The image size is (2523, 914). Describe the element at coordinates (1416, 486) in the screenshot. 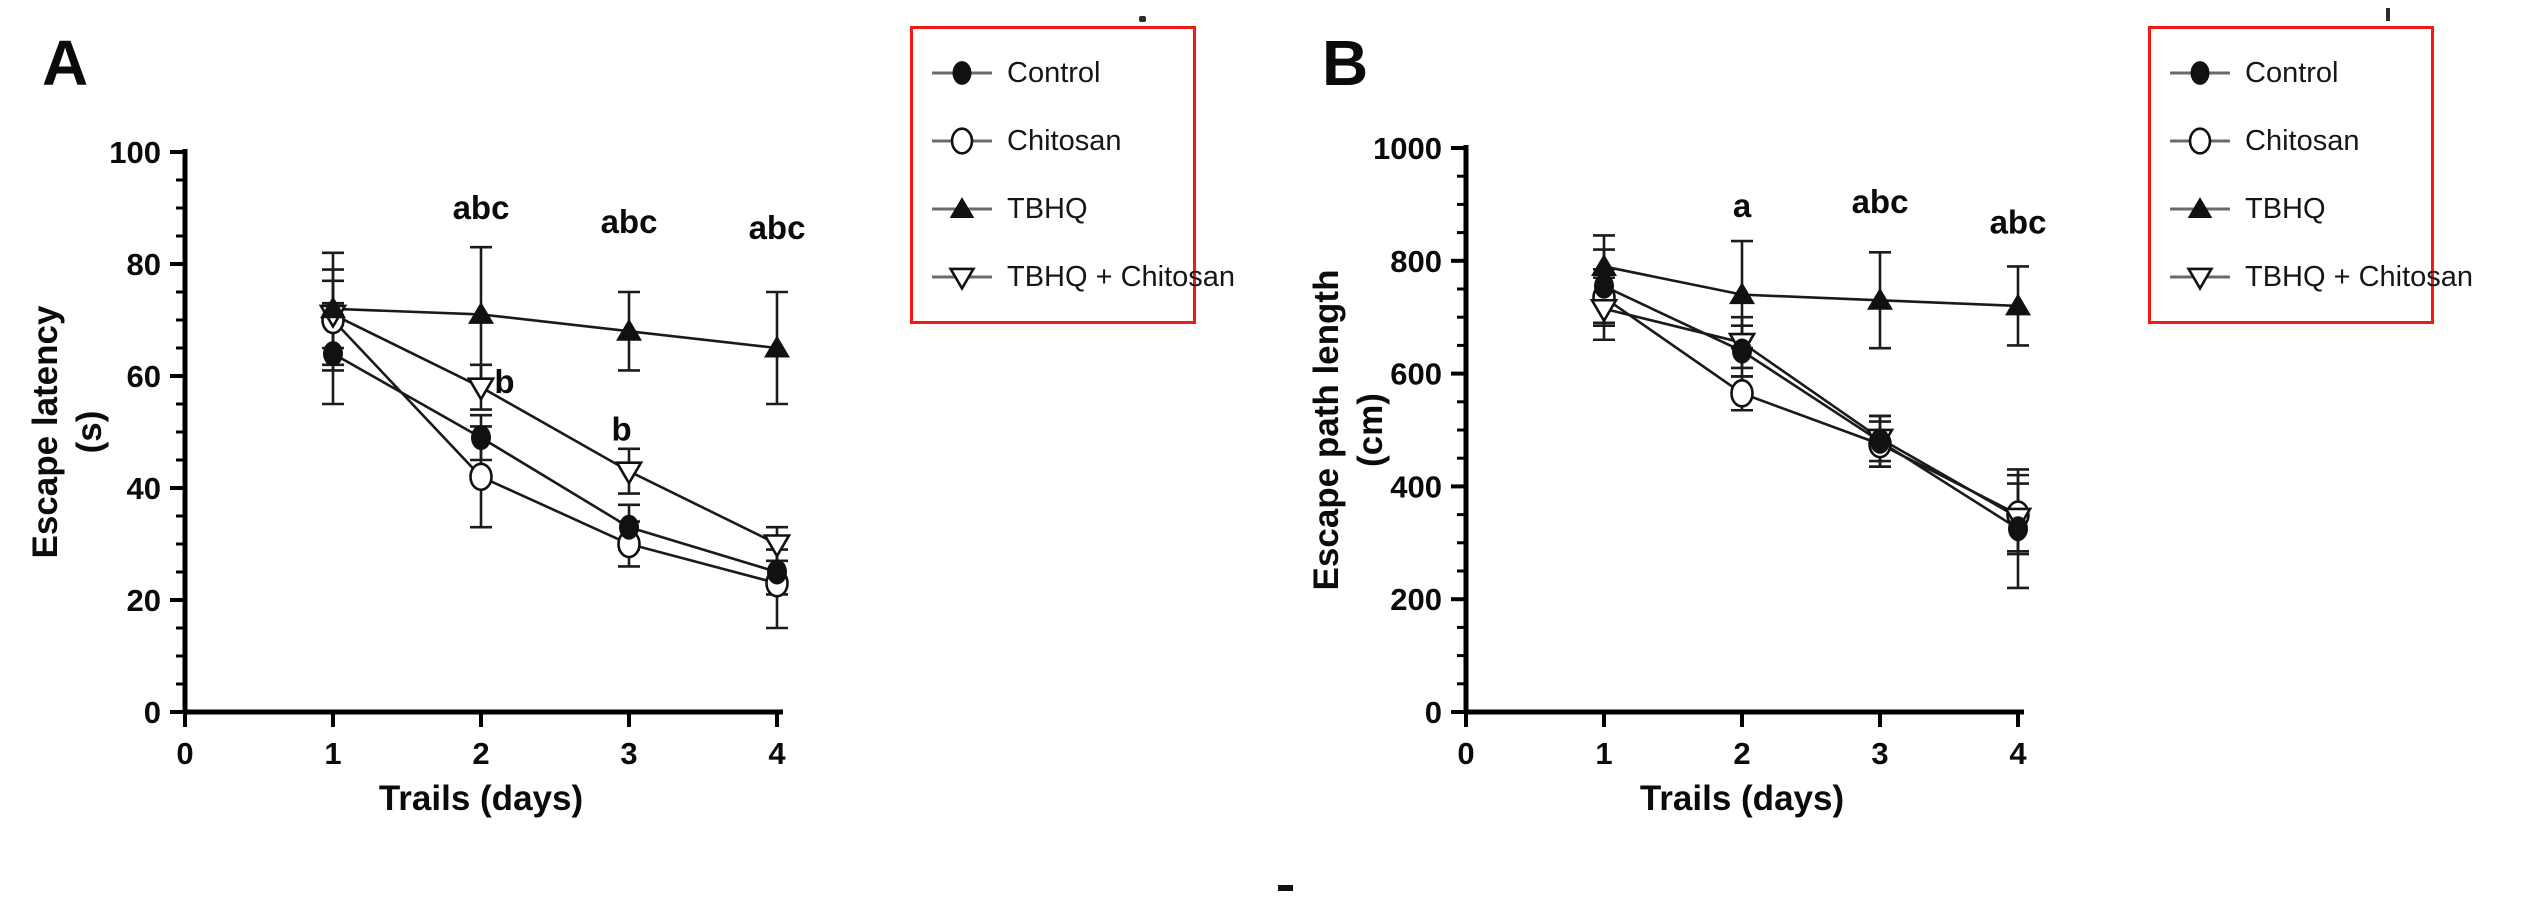

I see `y-tick-label: 400` at that location.